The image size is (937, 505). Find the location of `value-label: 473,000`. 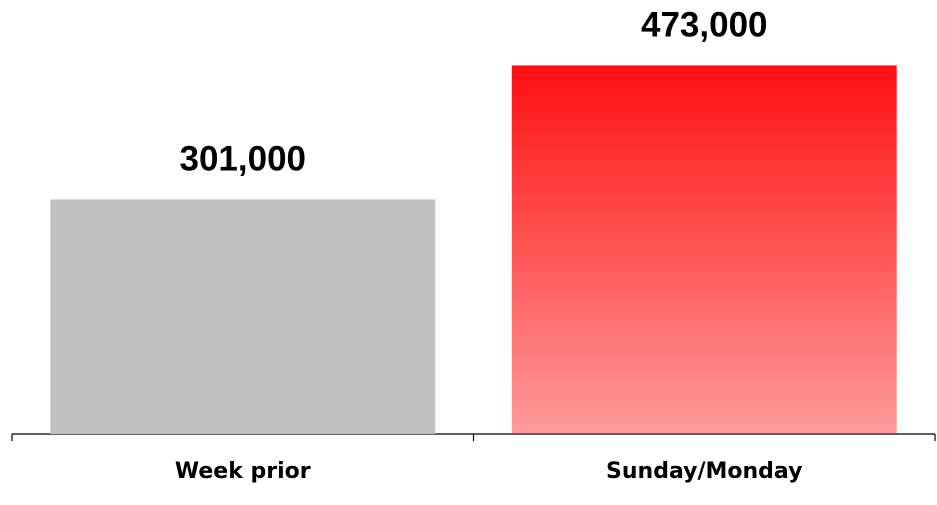

value-label: 473,000 is located at coordinates (704, 25).